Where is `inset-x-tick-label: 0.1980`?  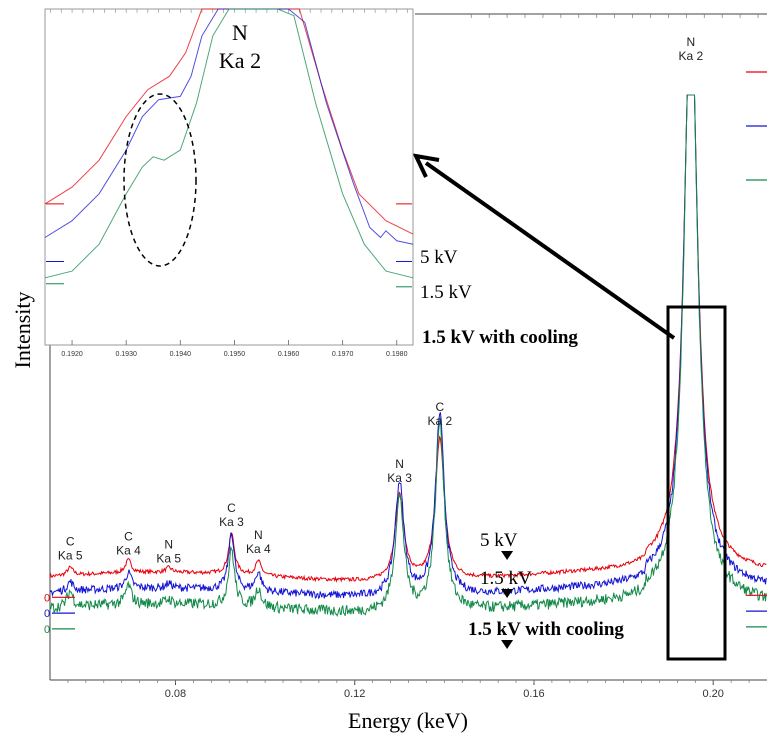
inset-x-tick-label: 0.1980 is located at coordinates (397, 354).